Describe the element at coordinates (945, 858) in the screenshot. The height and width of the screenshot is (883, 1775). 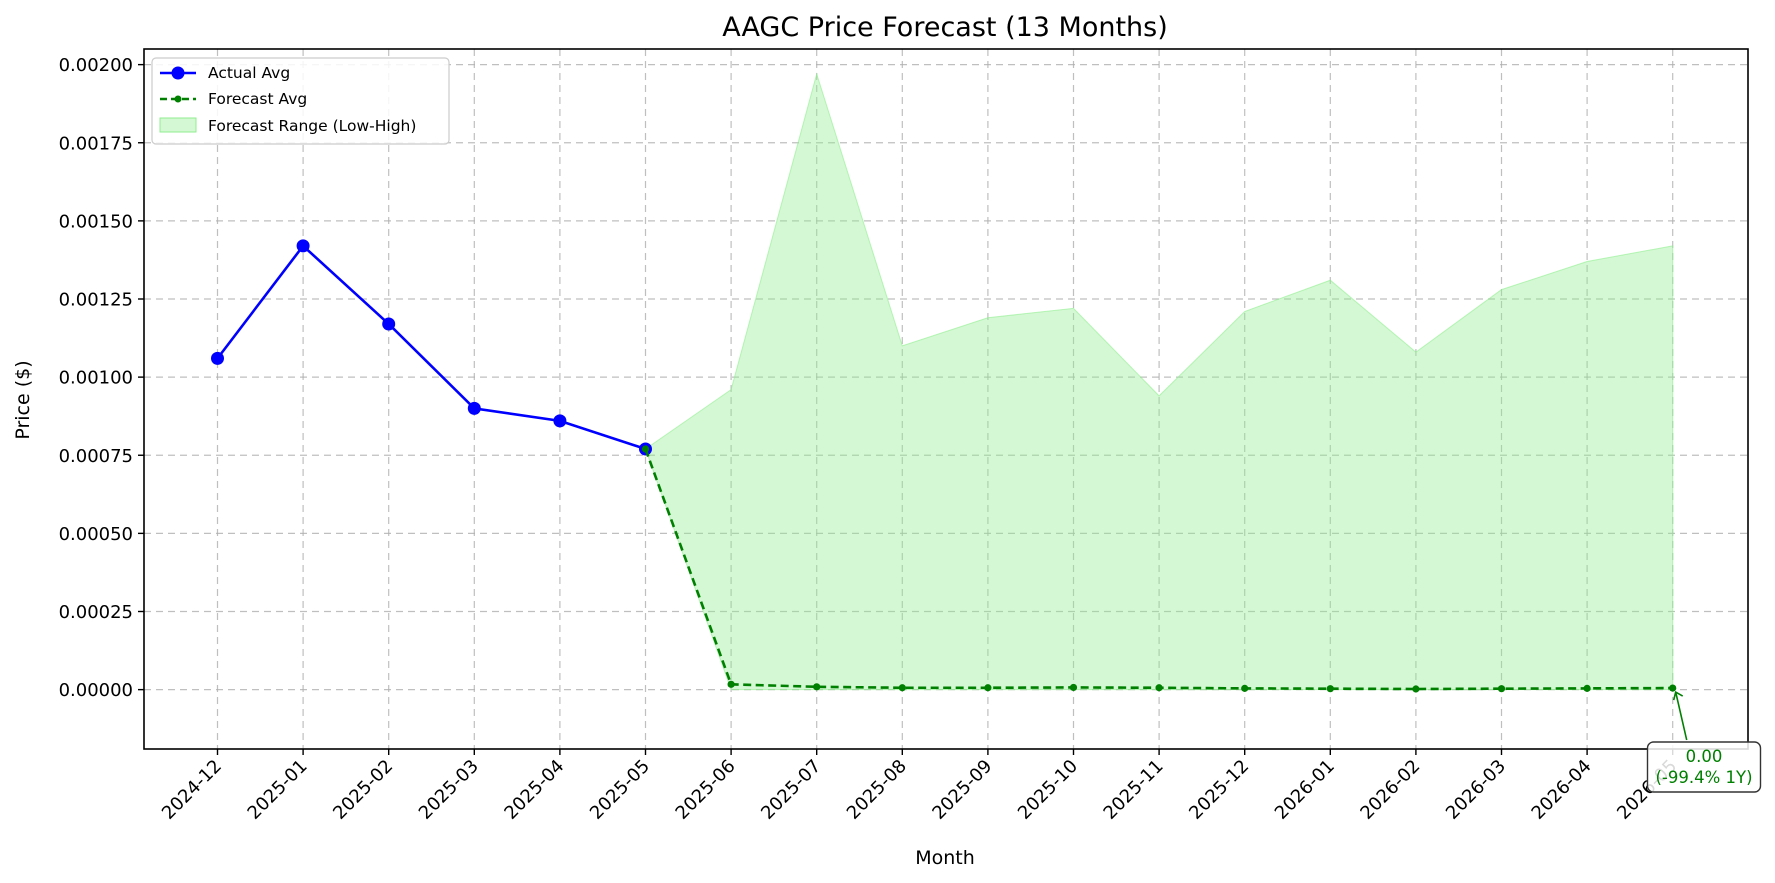
I see `x-axis-label: Month` at that location.